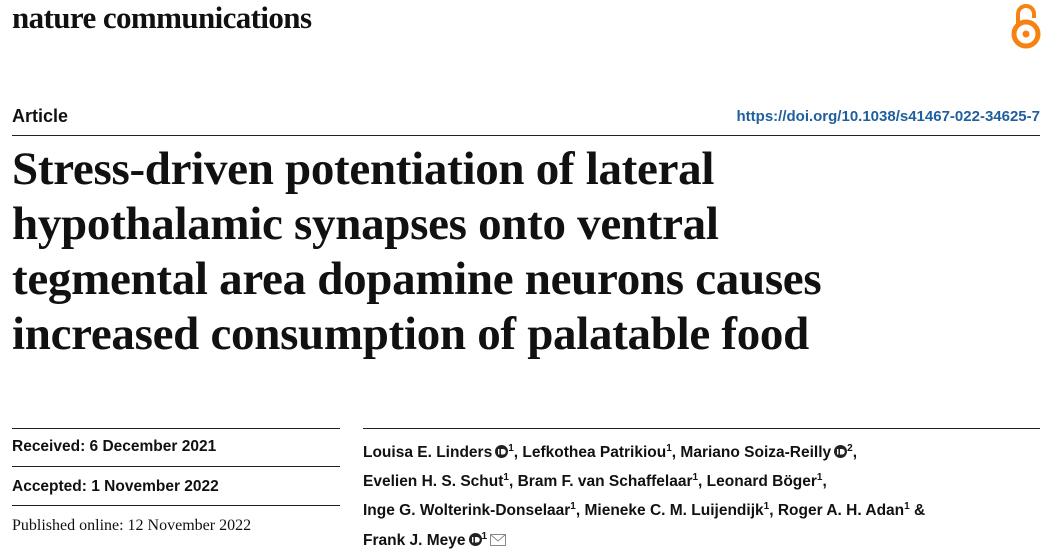 This screenshot has height=553, width=1050. What do you see at coordinates (40, 116) in the screenshot?
I see `article-type: Article` at bounding box center [40, 116].